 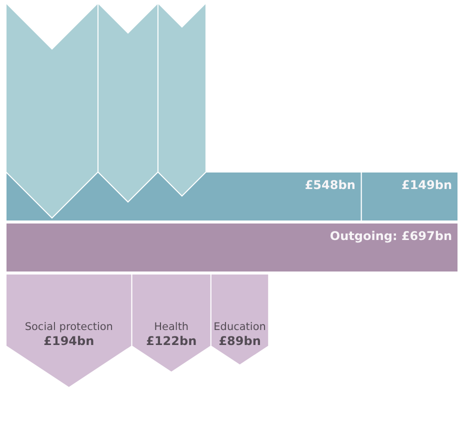 What do you see at coordinates (239, 341) in the screenshot?
I see `data-label: £89bn` at bounding box center [239, 341].